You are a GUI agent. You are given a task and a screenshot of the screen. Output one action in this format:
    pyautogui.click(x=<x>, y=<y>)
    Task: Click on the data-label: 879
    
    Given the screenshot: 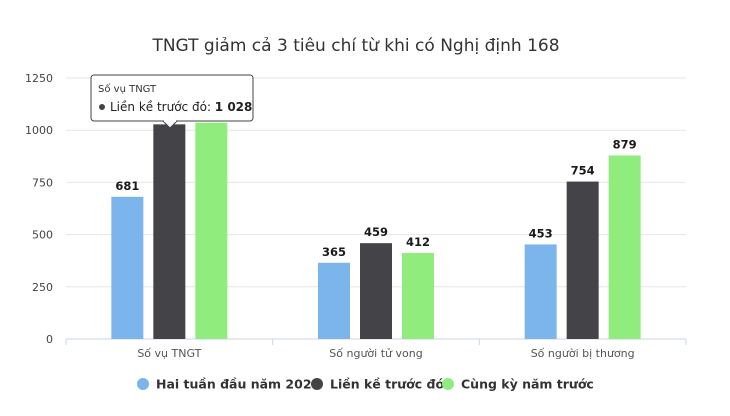 What is the action you would take?
    pyautogui.click(x=625, y=144)
    